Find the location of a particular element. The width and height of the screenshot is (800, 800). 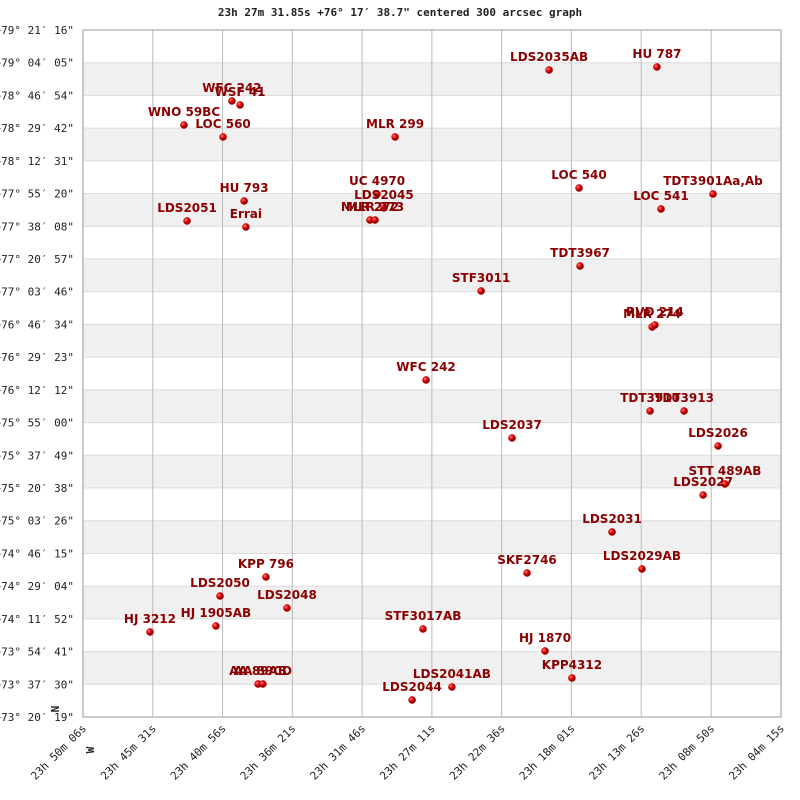

y-tick-label: +74° 46′ 15" is located at coordinates (37, 553).